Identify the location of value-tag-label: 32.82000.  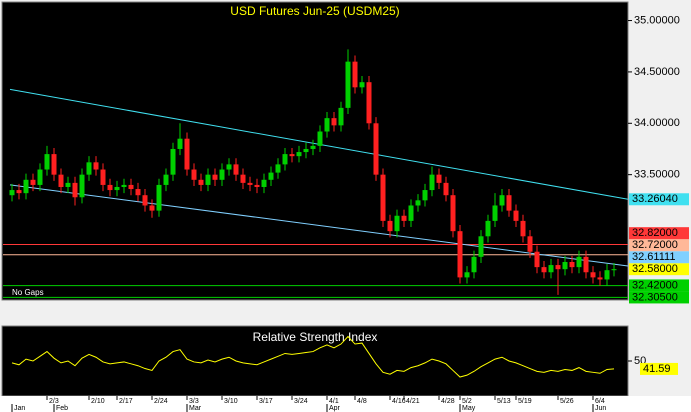
(655, 233).